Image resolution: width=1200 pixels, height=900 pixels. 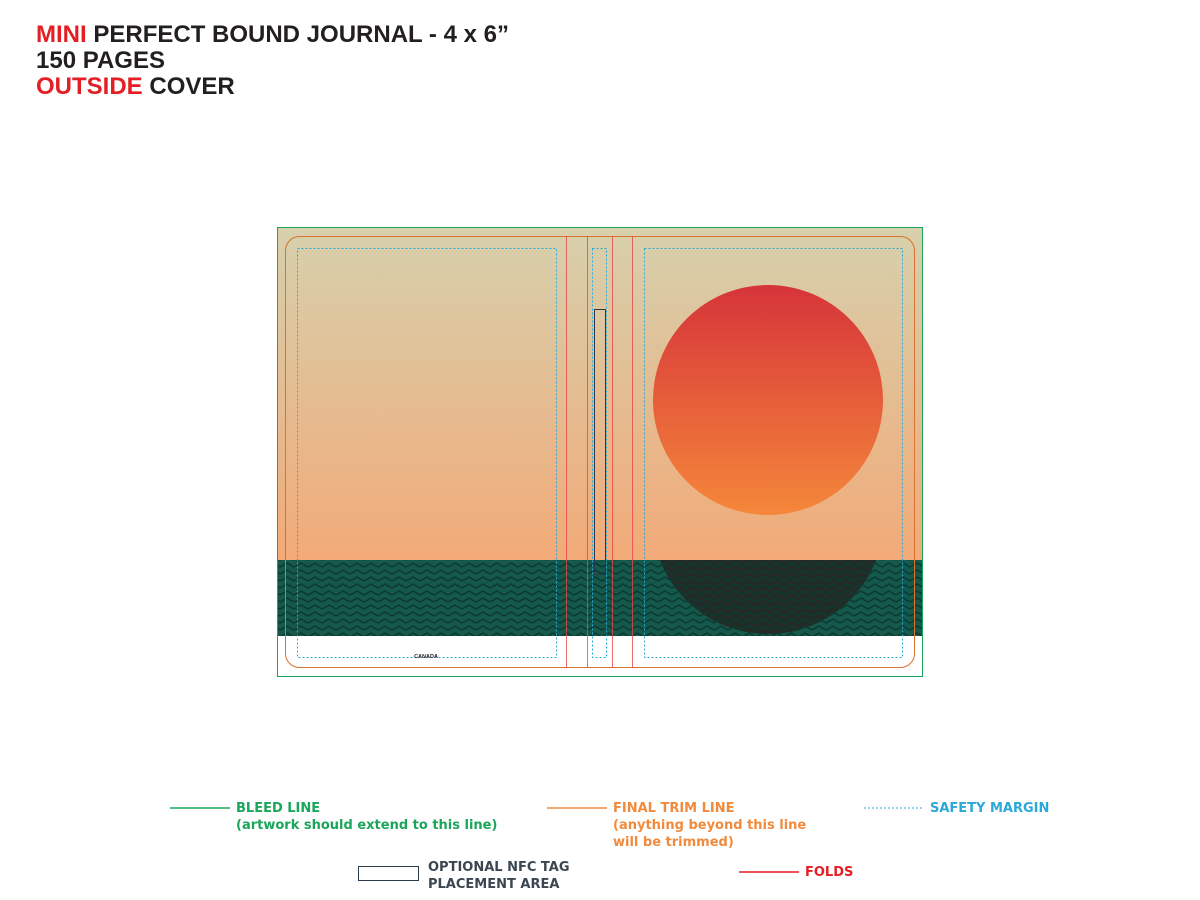 I want to click on cover-side-accent: OUTSIDE, so click(x=89, y=86).